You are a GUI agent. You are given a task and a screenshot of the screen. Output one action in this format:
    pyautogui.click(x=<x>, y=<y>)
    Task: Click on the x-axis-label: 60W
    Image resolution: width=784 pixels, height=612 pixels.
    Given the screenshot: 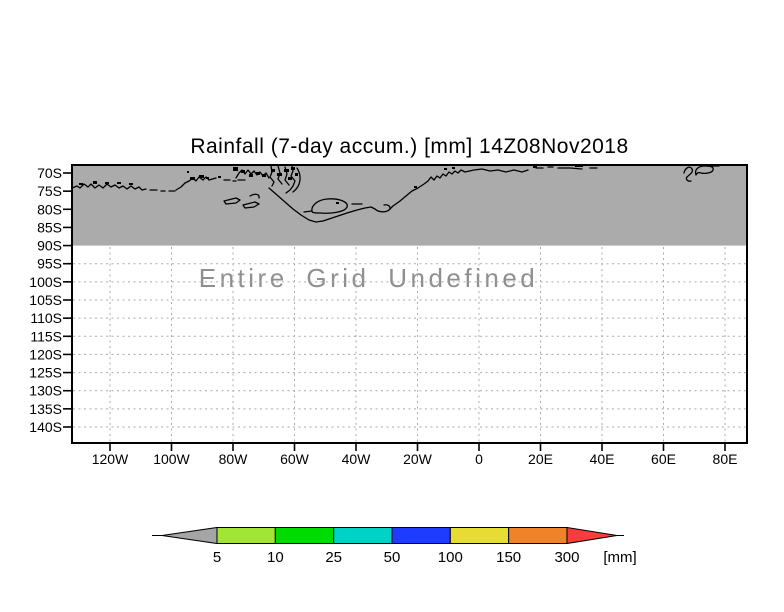 What is the action you would take?
    pyautogui.click(x=295, y=459)
    